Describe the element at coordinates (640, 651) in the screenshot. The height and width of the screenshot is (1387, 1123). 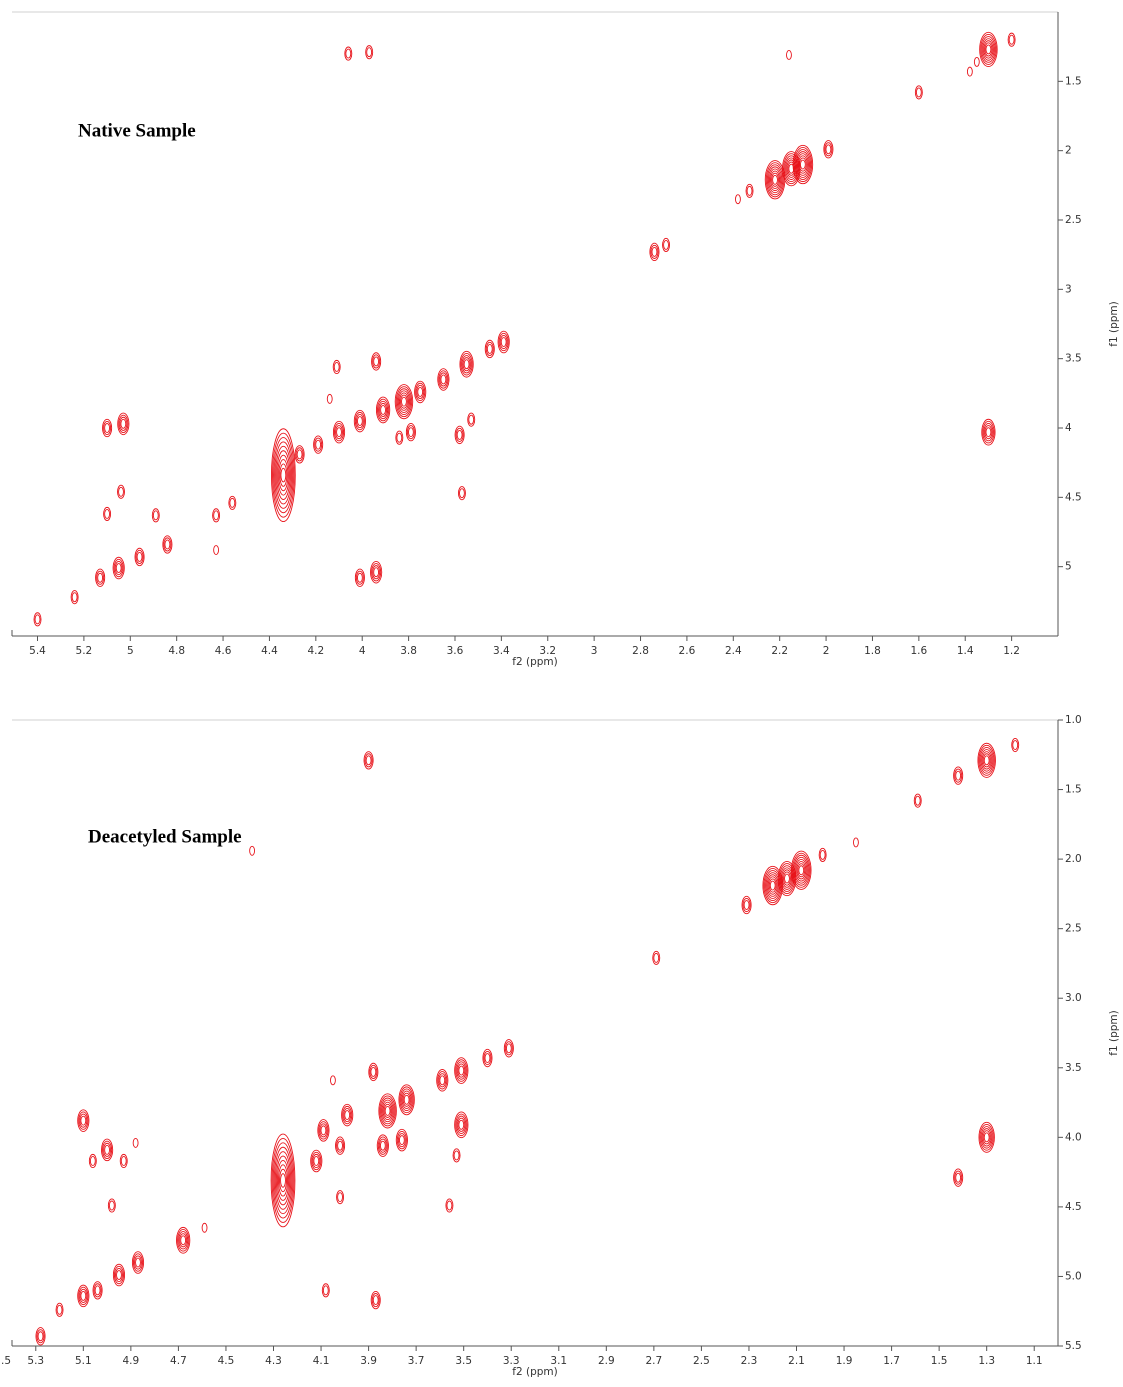
I see `x-tick-label: 2.8` at that location.